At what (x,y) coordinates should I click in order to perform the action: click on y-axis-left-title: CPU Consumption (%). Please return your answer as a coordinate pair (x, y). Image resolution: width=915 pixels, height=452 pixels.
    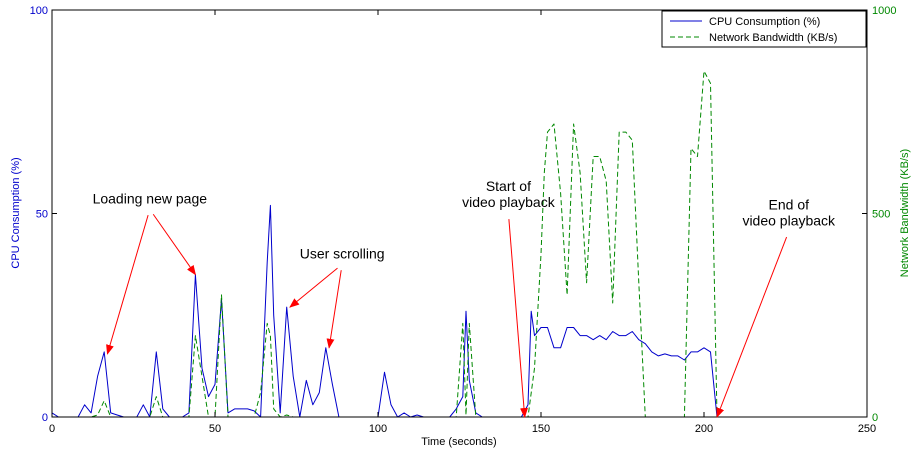
    Looking at the image, I should click on (16, 212).